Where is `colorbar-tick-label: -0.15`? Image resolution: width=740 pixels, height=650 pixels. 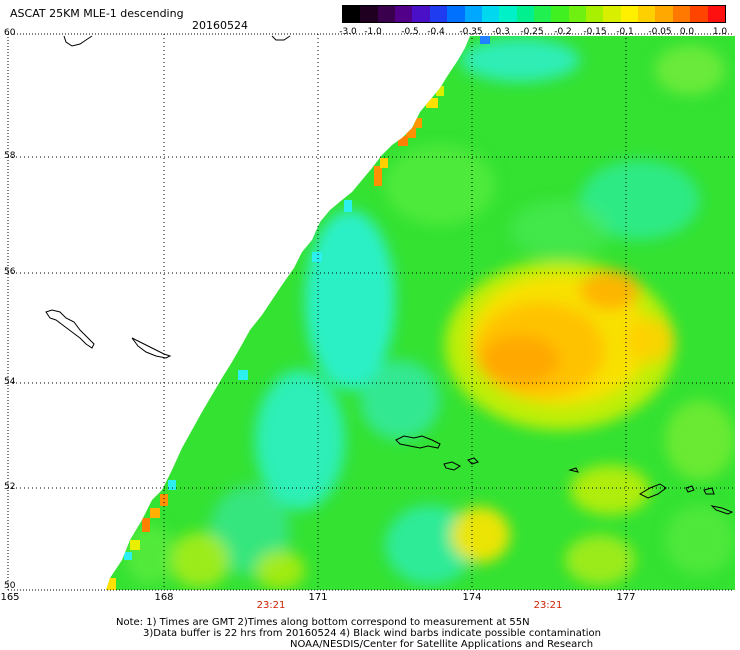 colorbar-tick-label: -0.15 is located at coordinates (595, 32).